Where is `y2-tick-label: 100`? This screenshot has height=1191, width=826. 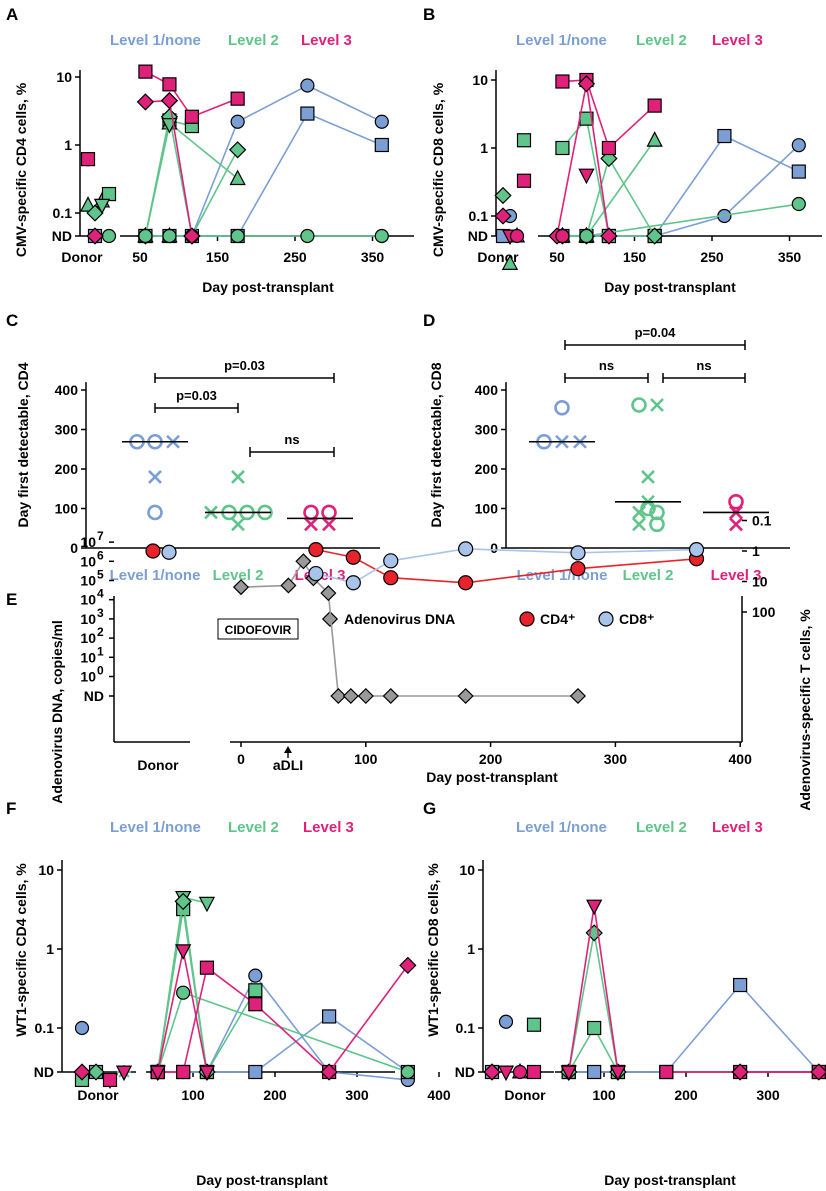
y2-tick-label: 100 is located at coordinates (764, 612).